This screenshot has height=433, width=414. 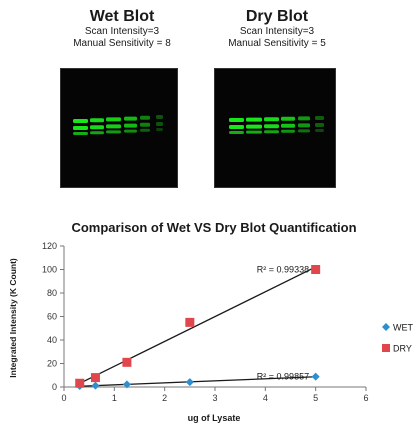 I want to click on legend-label-dry: DRY, so click(x=402, y=349).